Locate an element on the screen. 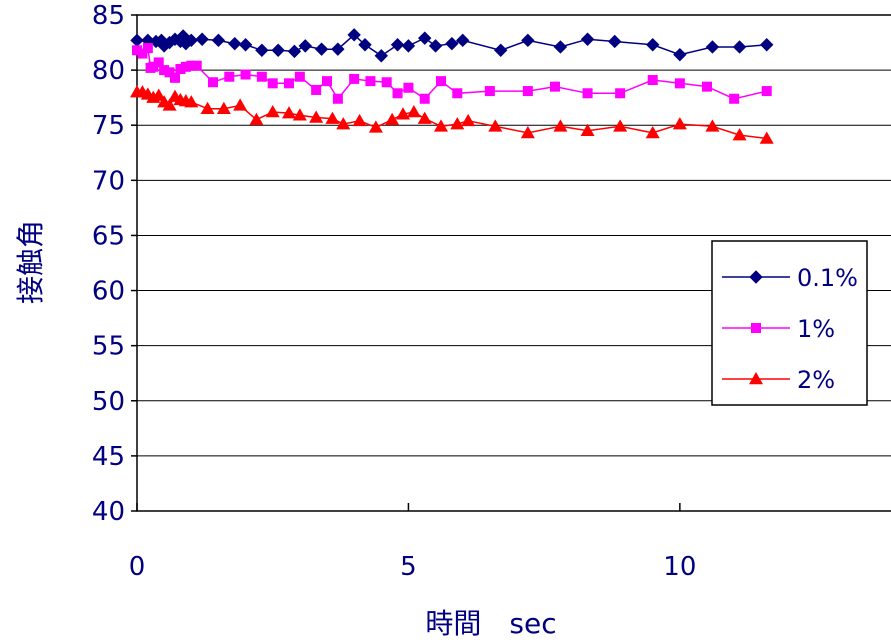 This screenshot has height=643, width=891. legend-box is located at coordinates (789, 323).